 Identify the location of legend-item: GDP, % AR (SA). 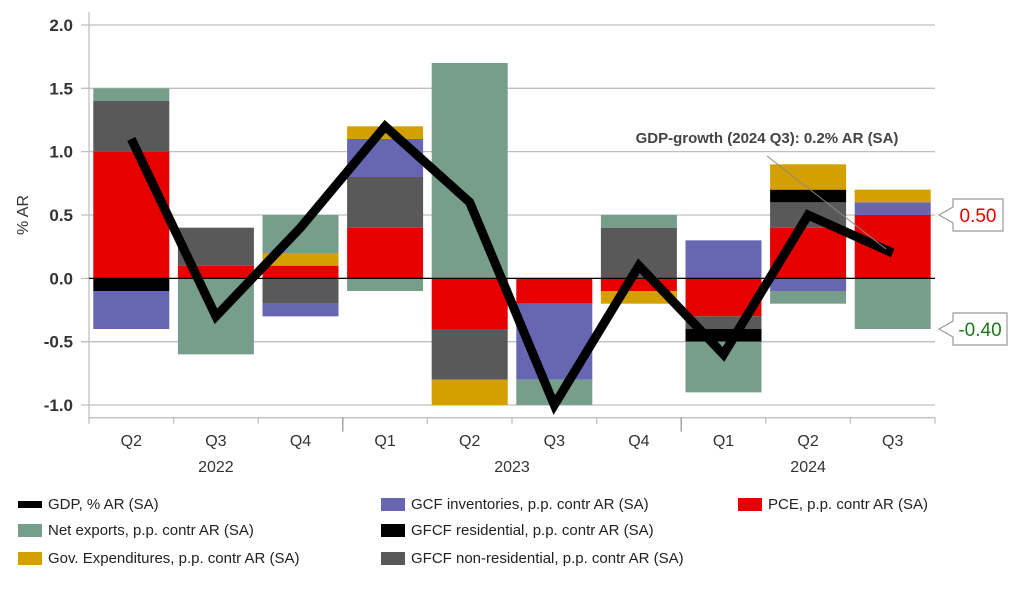
(88, 504).